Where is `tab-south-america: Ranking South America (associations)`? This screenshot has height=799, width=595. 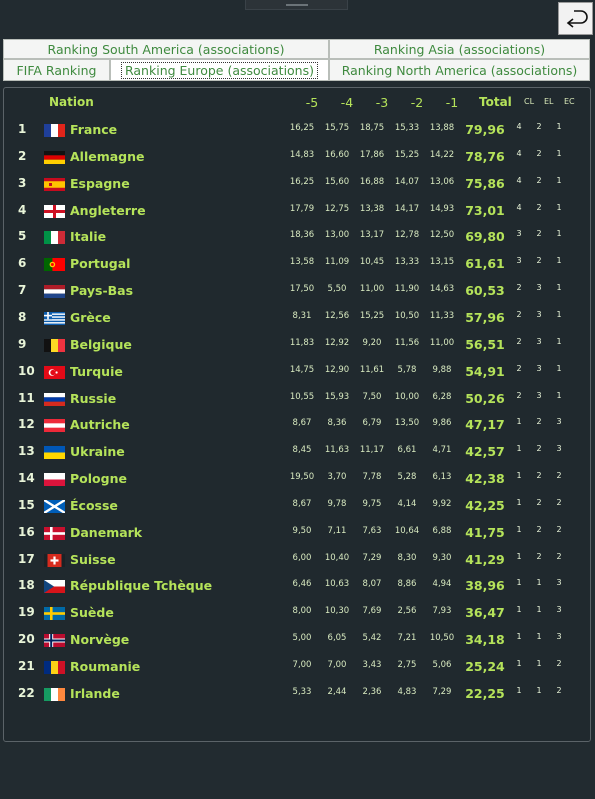
tab-south-america: Ranking South America (associations) is located at coordinates (166, 49).